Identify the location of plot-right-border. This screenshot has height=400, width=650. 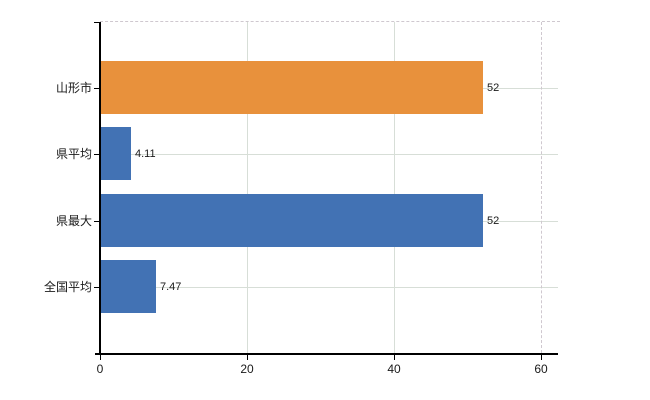
(541, 187).